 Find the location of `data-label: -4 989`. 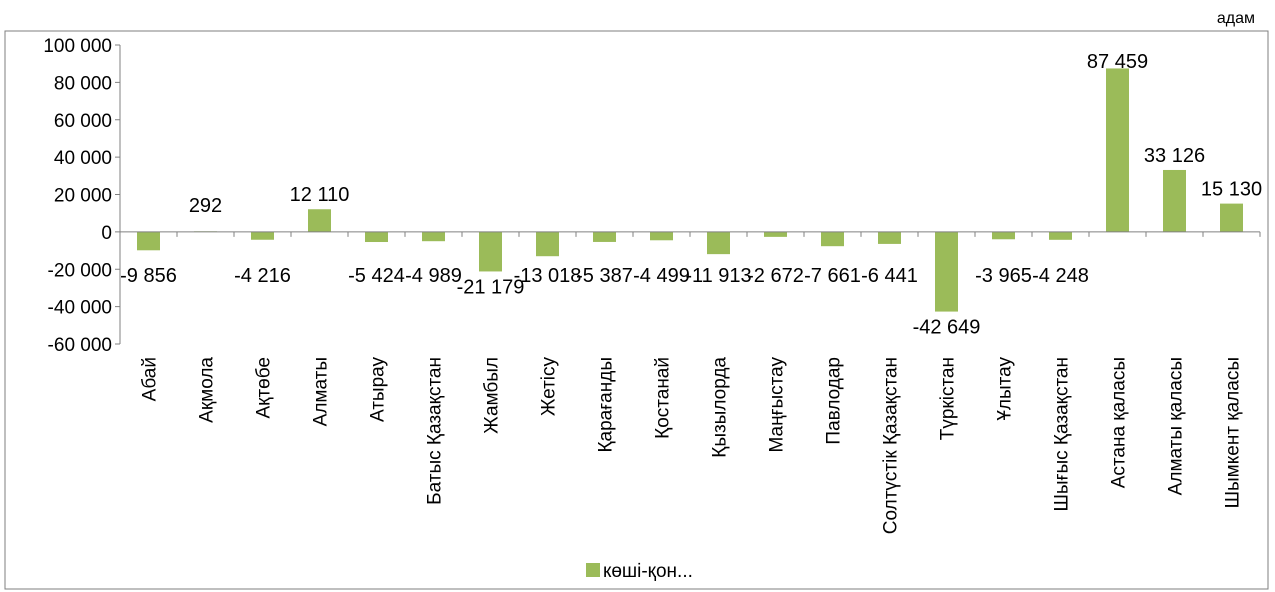

data-label: -4 989 is located at coordinates (433, 276).